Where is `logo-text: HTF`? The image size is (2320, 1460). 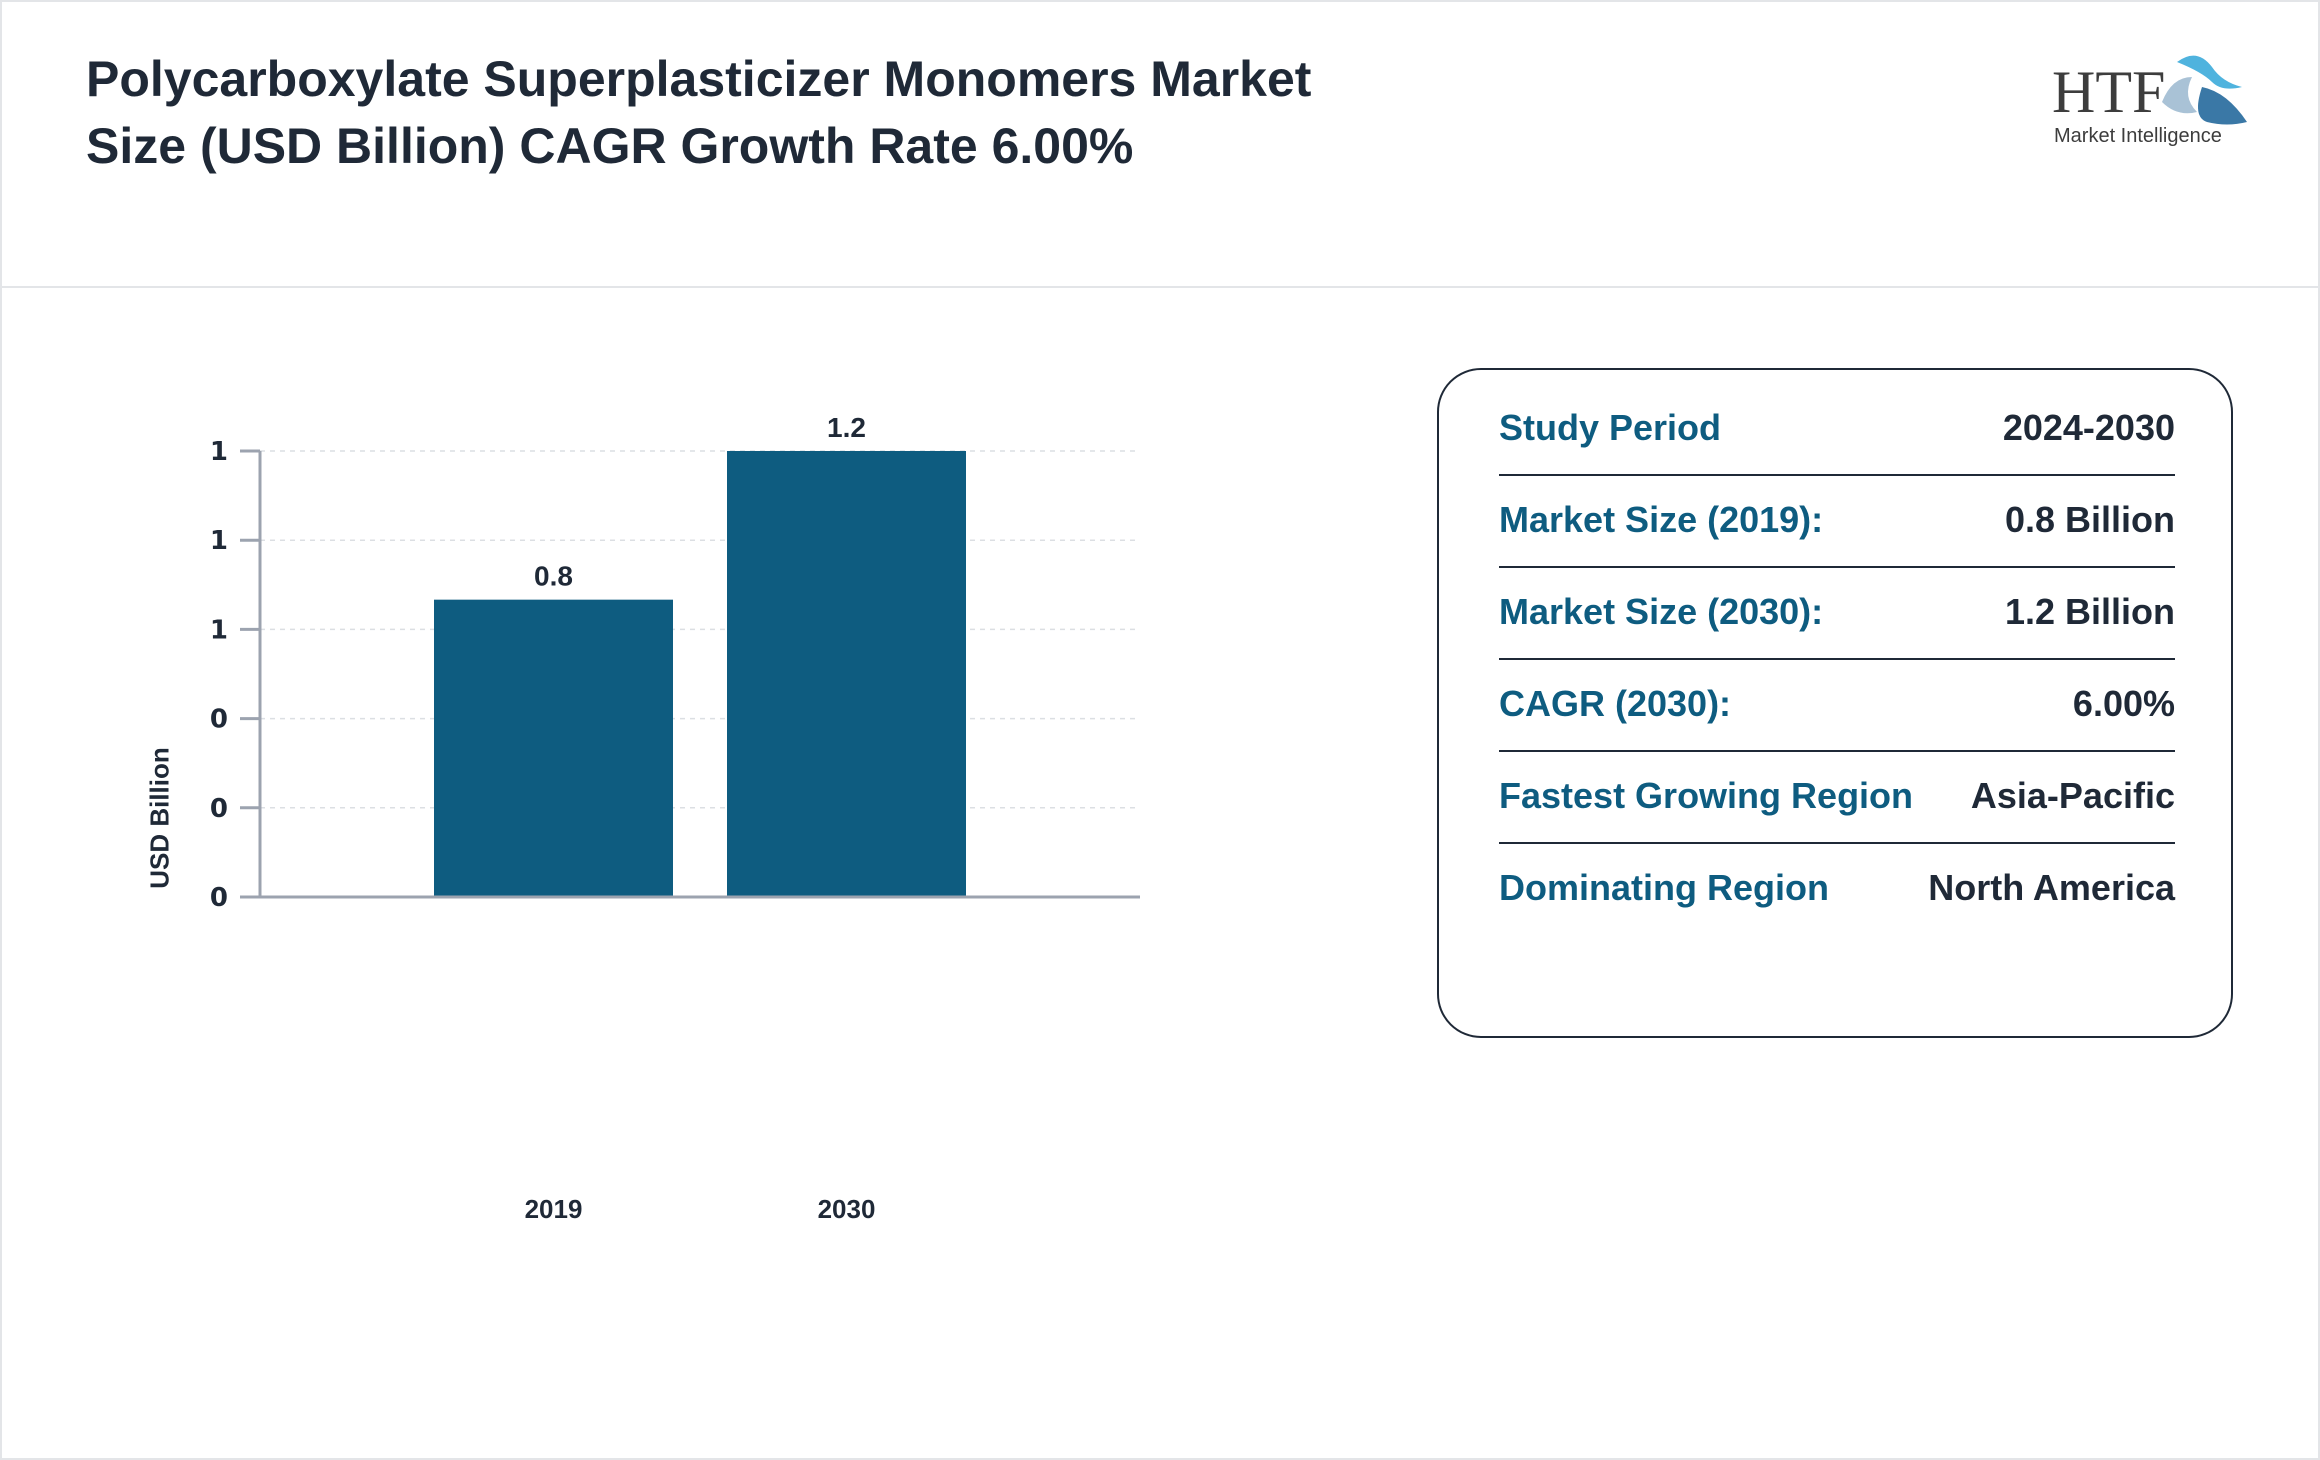
logo-text: HTF is located at coordinates (2108, 92).